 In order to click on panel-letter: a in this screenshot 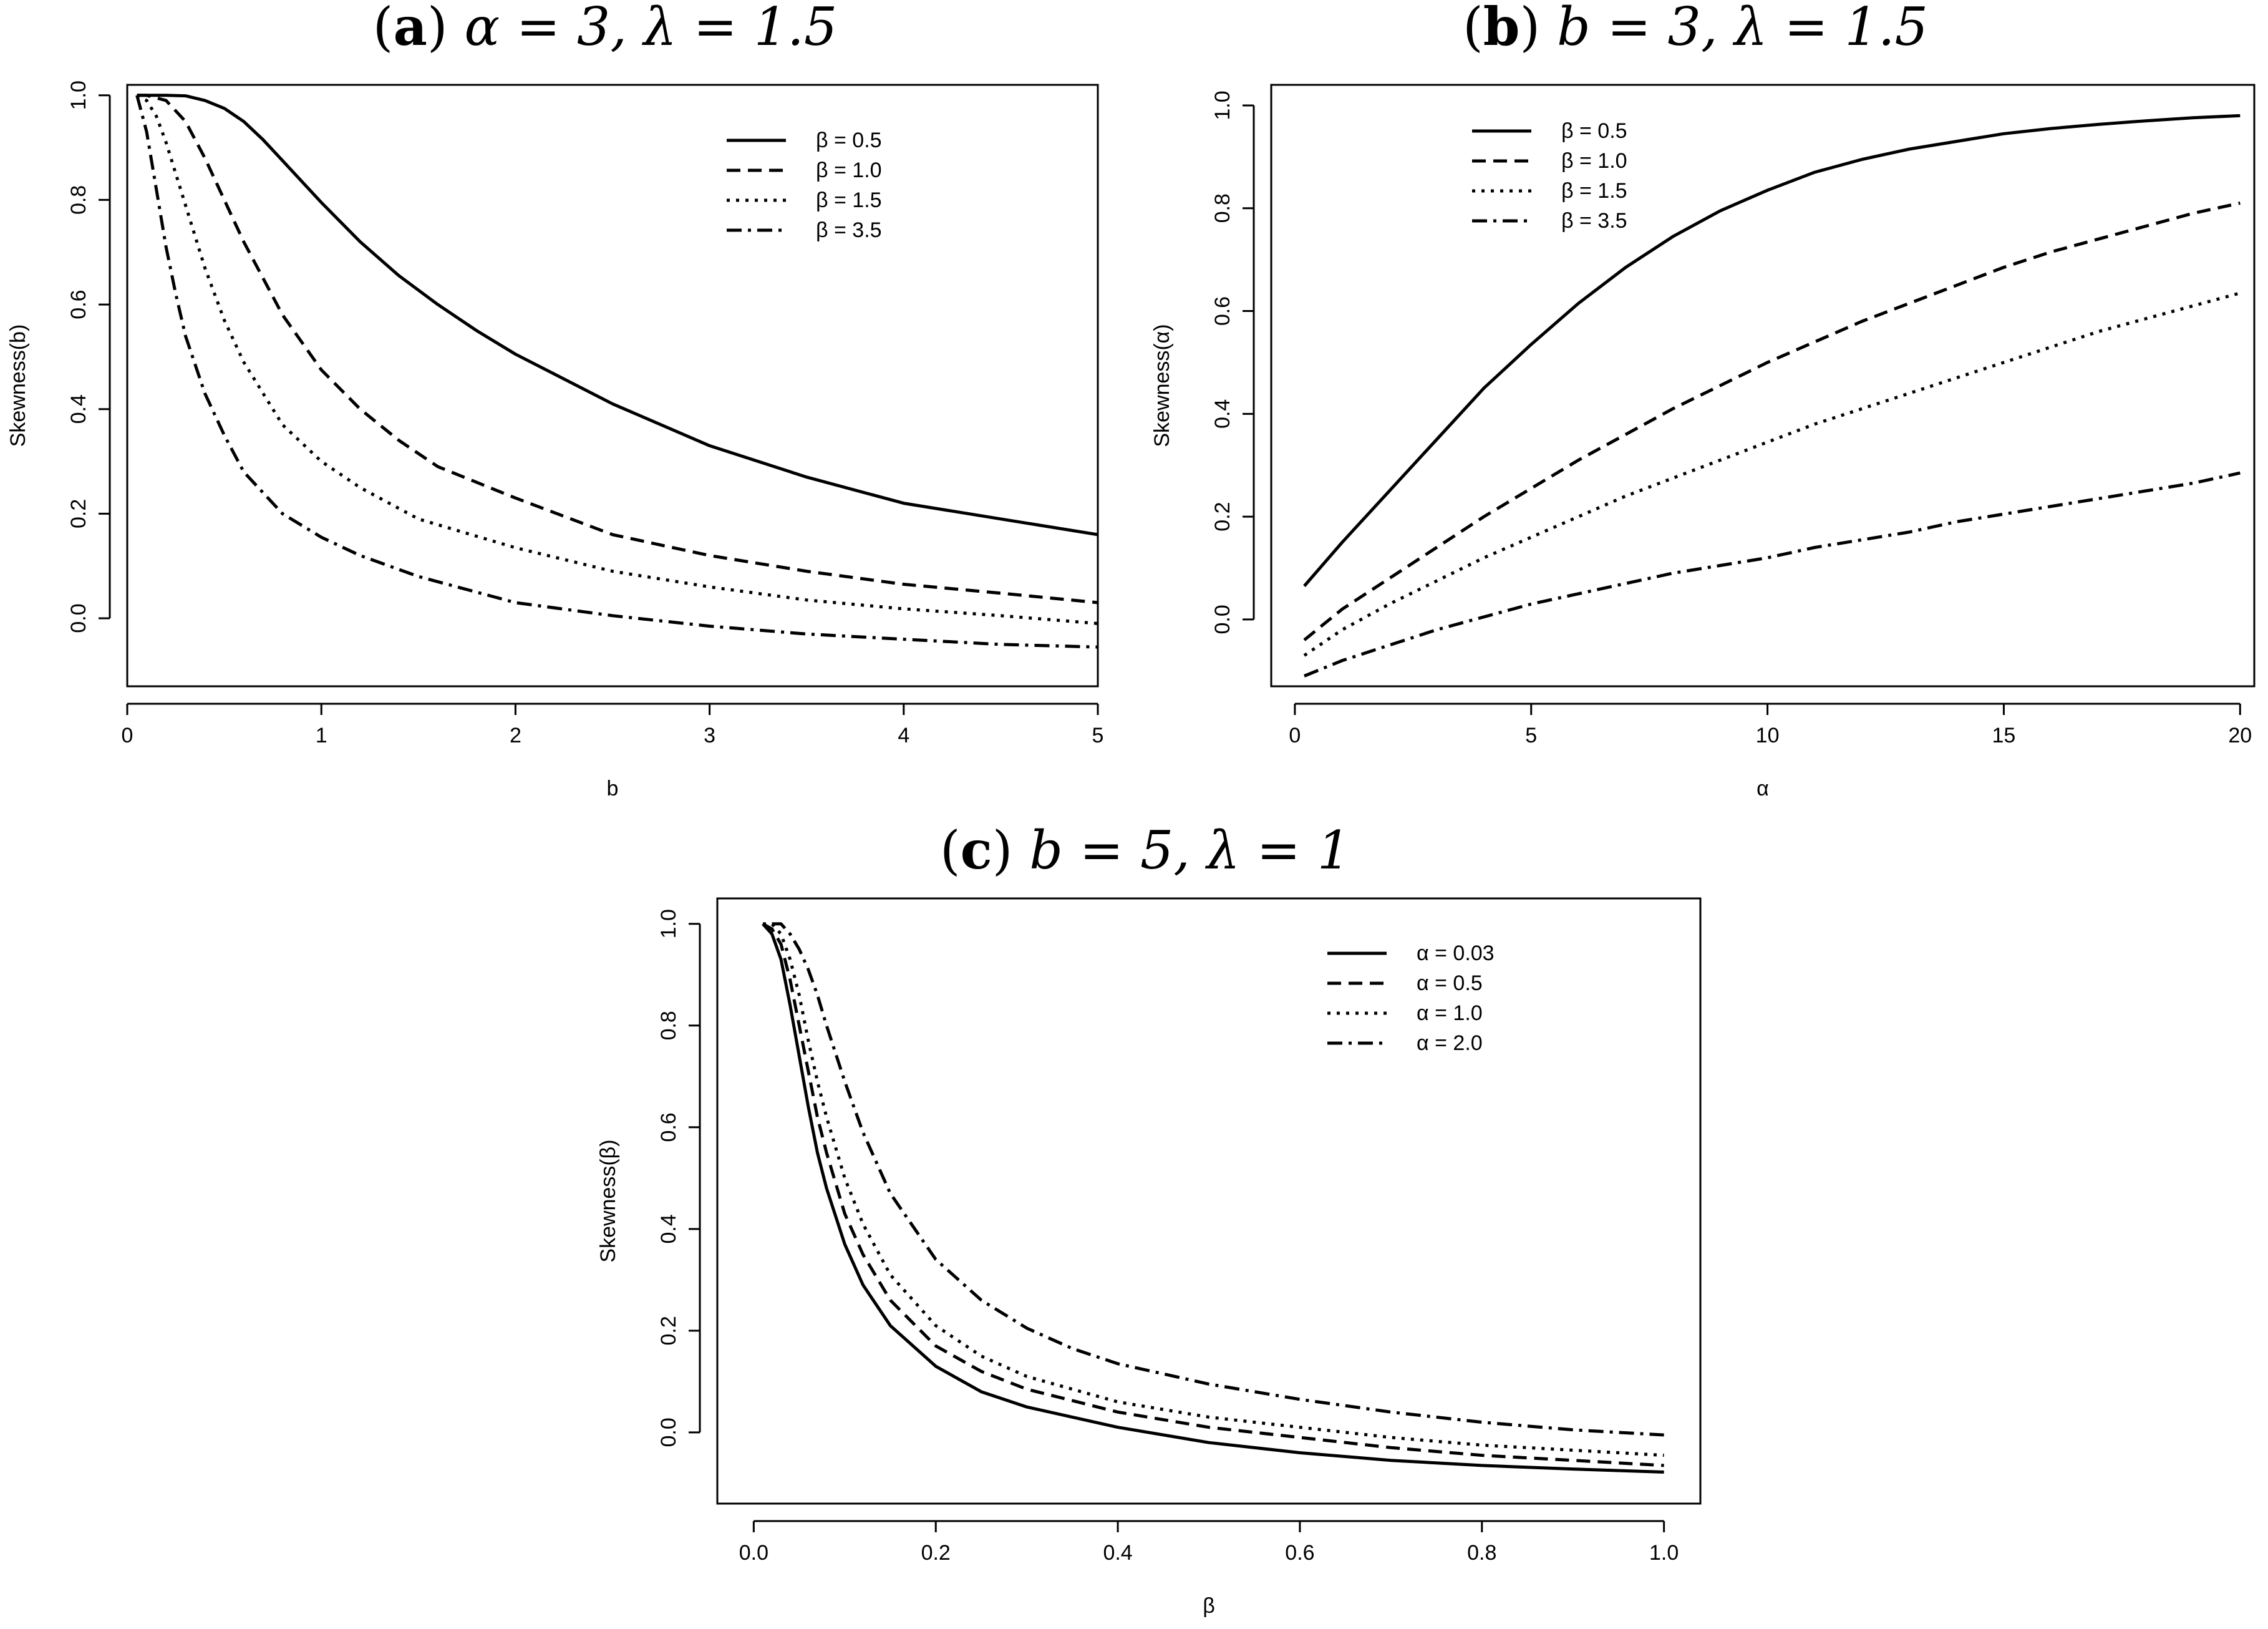, I will do `click(410, 28)`.